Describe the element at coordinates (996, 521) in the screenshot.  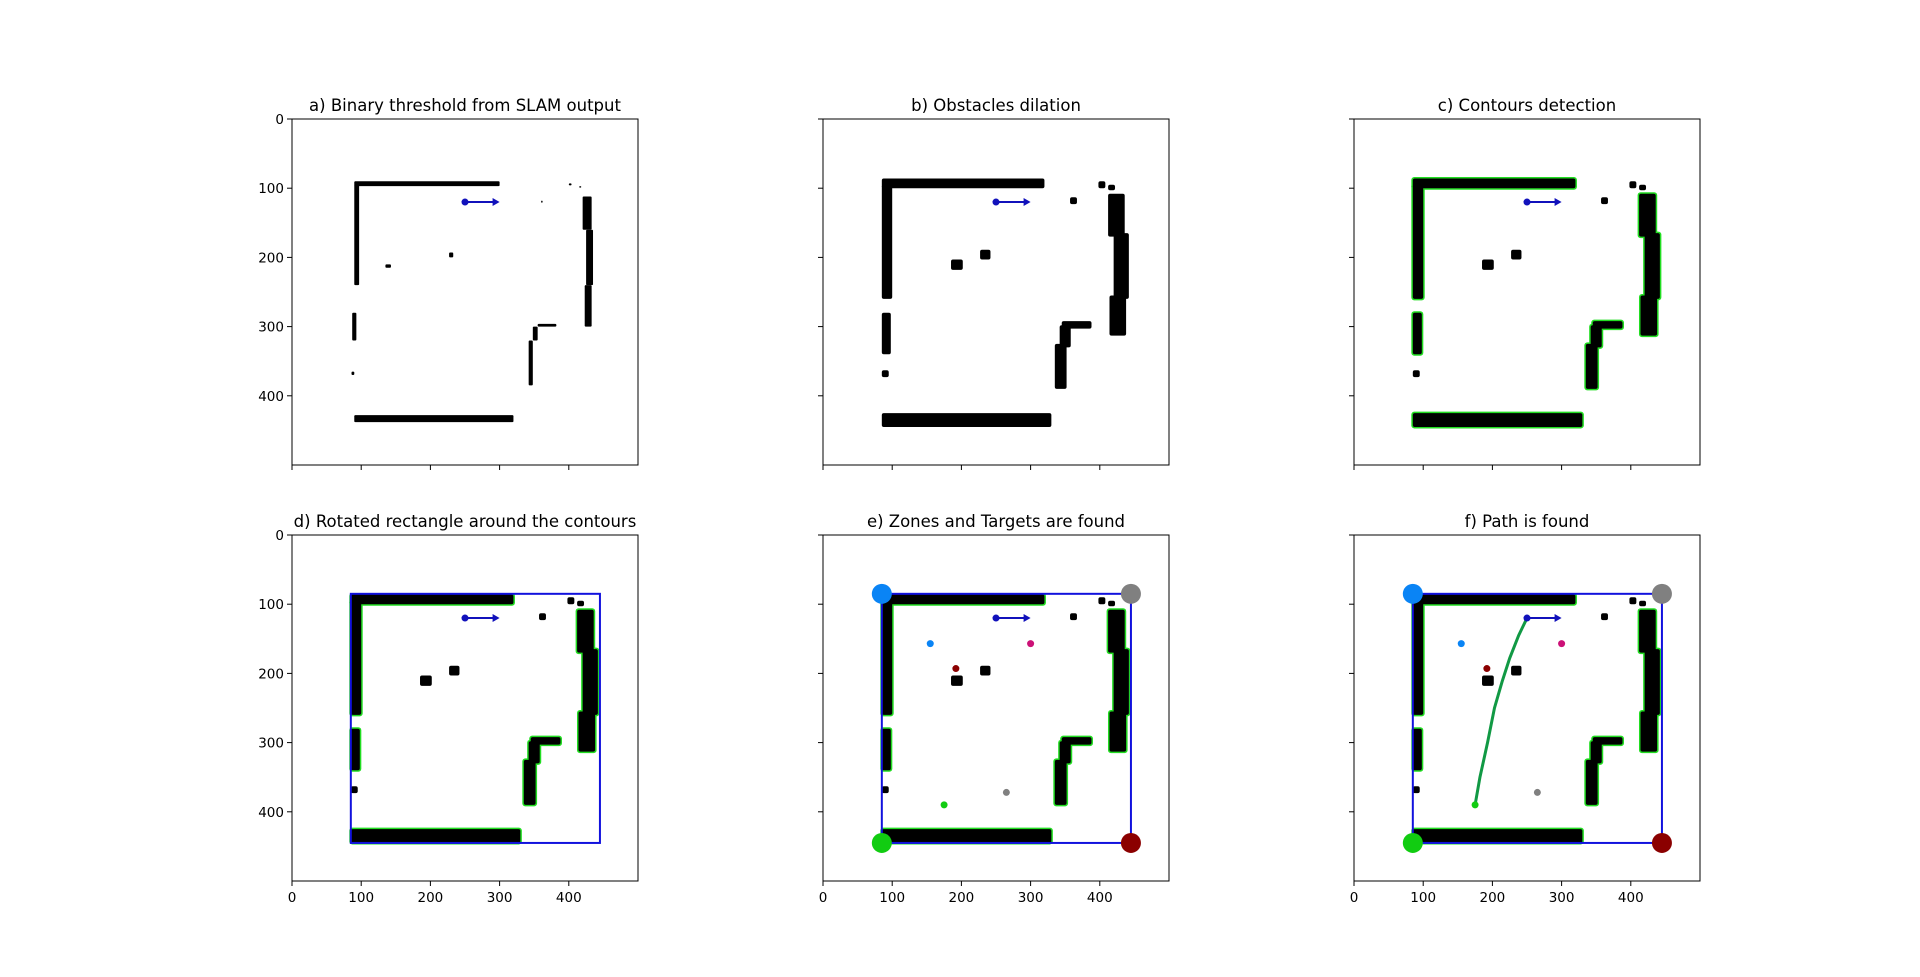
I see `panel-title-e: e) Zones and Targets are found` at that location.